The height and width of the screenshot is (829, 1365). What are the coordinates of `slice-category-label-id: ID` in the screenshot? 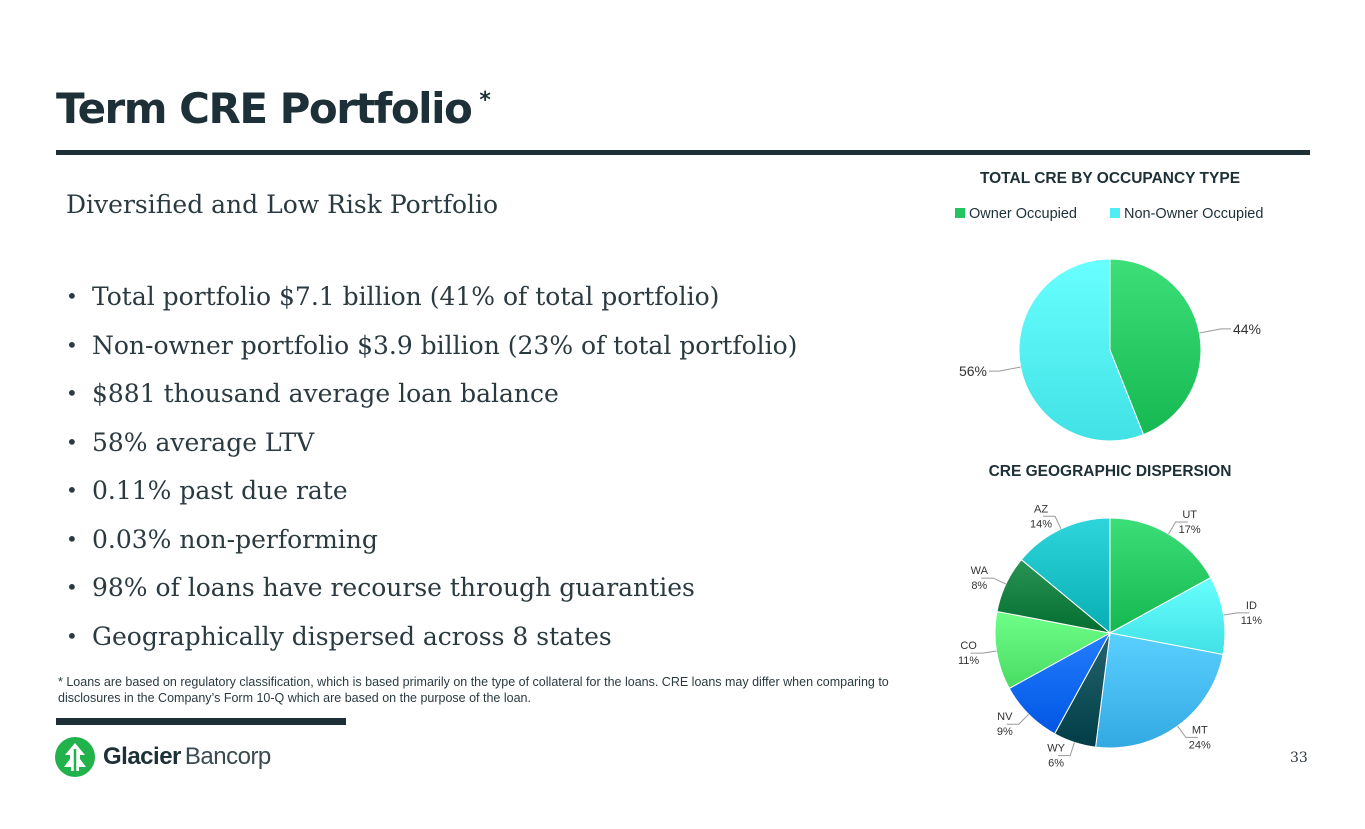 It's located at (1251, 606).